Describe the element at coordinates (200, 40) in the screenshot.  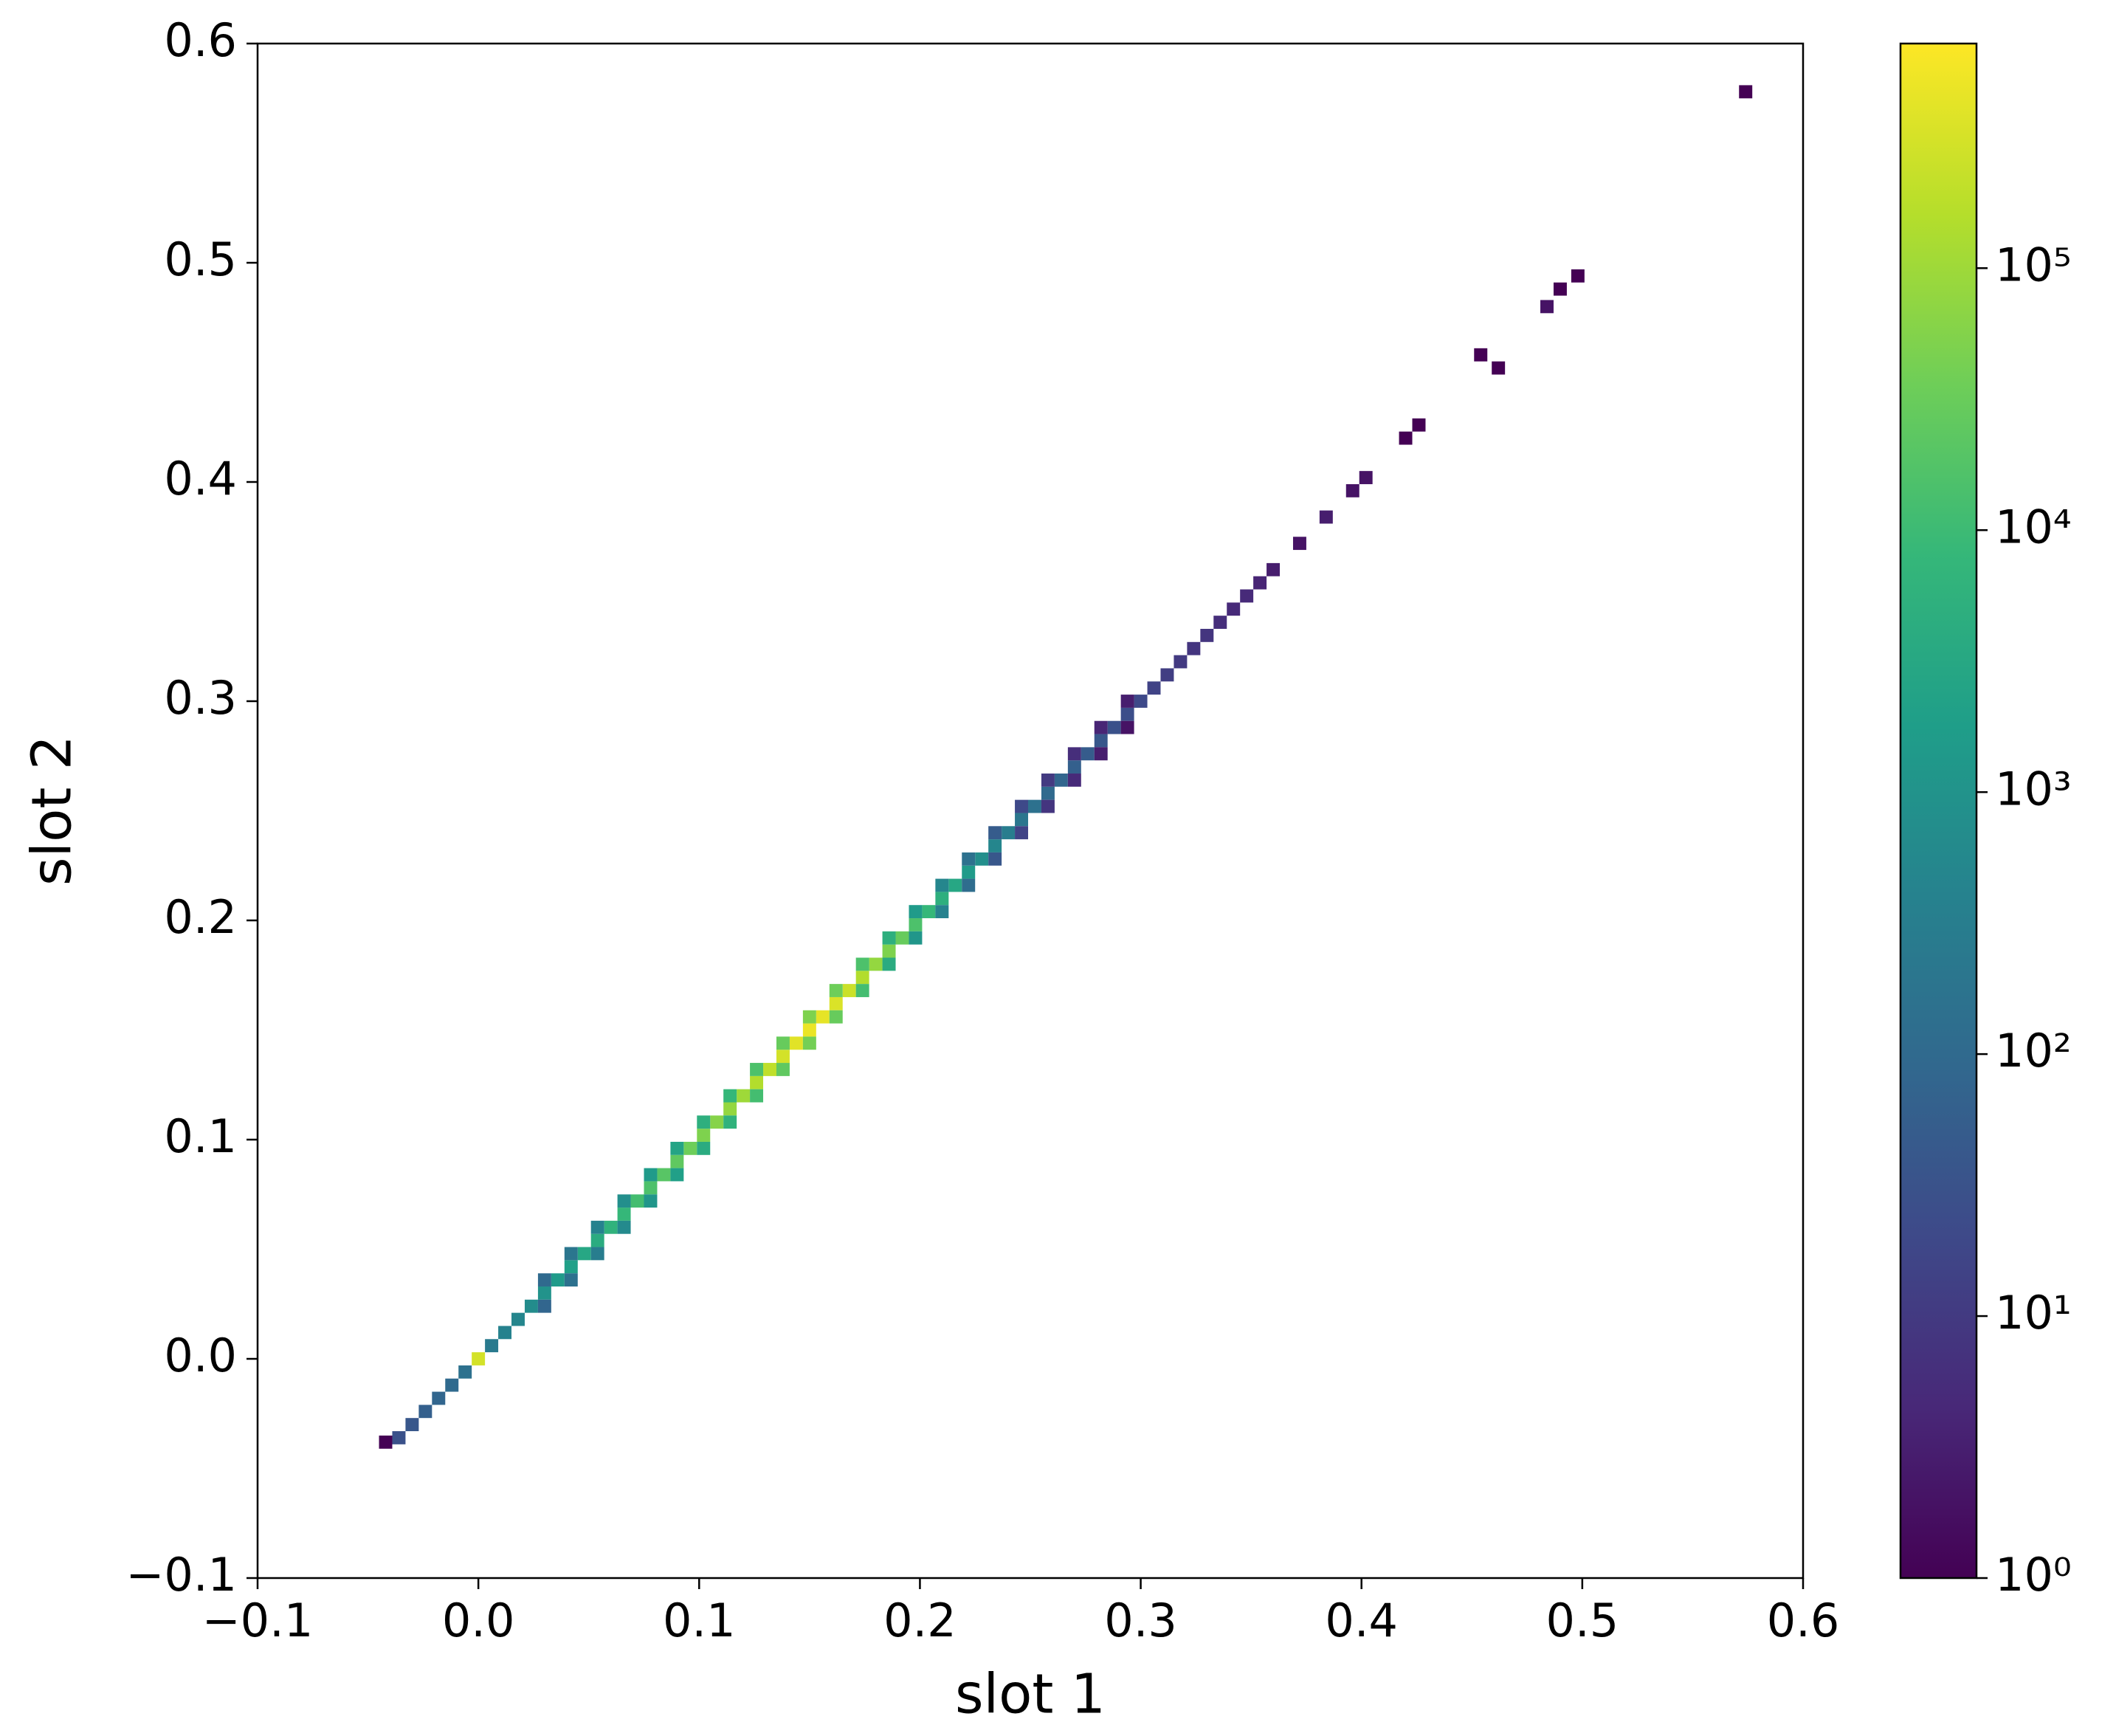
I see `y-tick-label: 0.6` at that location.